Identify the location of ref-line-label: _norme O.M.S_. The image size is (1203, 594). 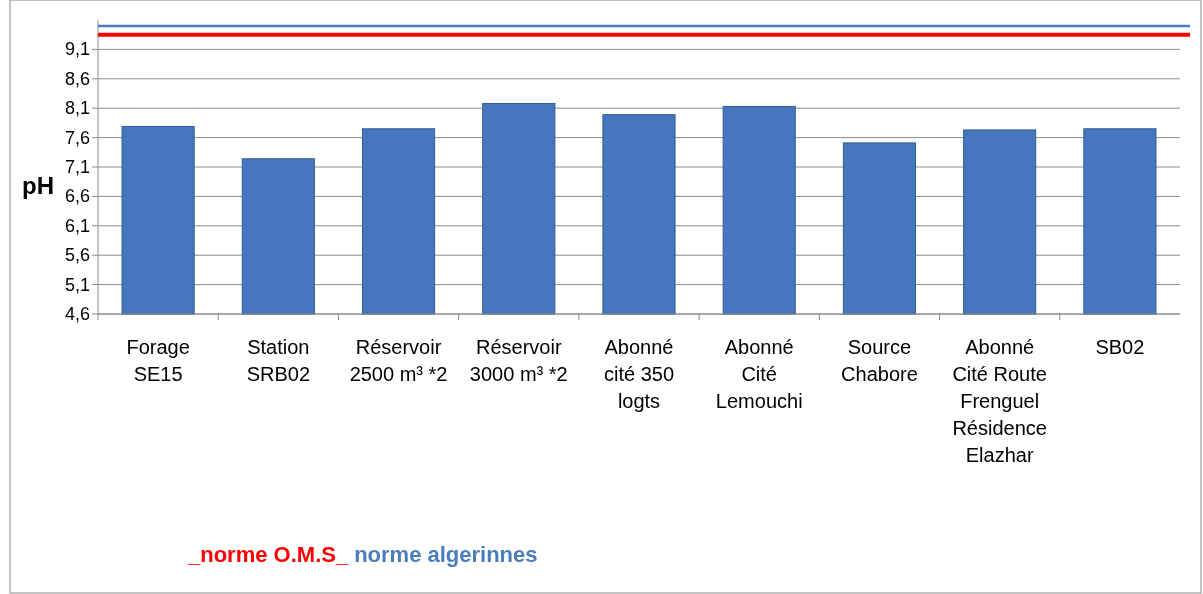
(268, 554).